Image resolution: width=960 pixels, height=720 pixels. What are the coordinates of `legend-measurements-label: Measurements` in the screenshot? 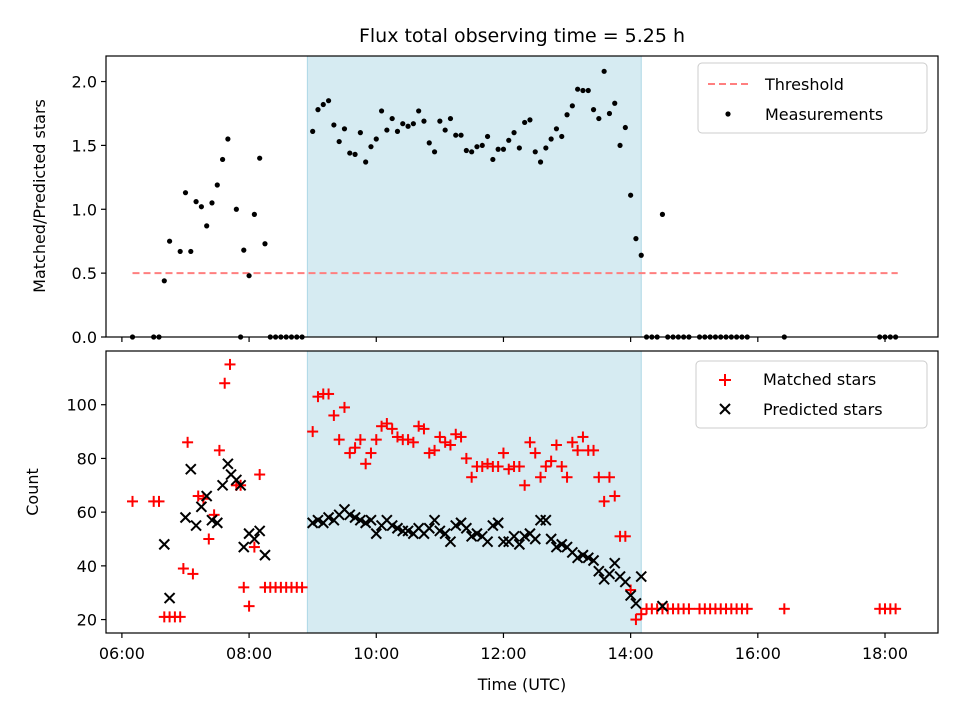 It's located at (824, 114).